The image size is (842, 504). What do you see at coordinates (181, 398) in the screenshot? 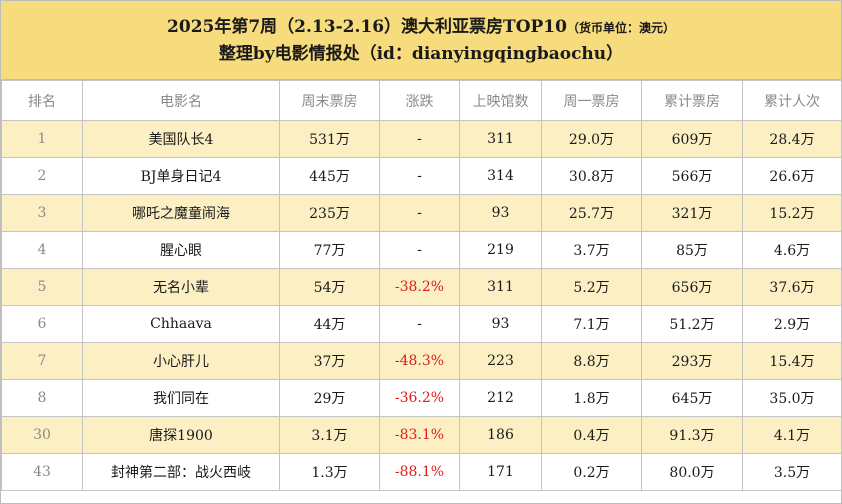
I see `cell-film: 我们同在` at bounding box center [181, 398].